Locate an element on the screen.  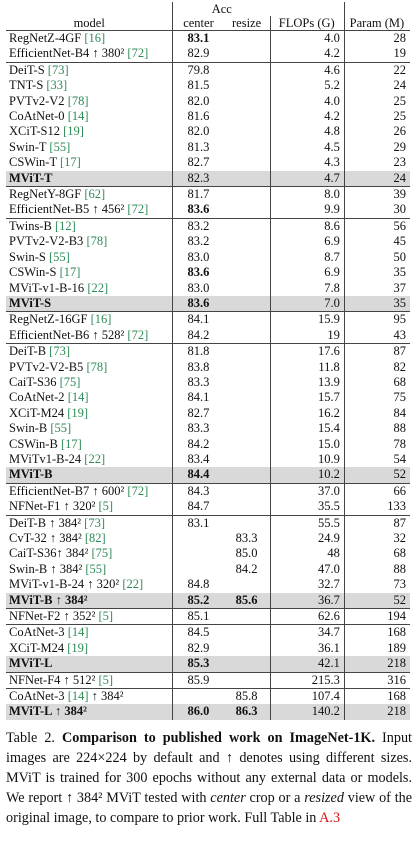
table-row: EfficientNet-B5 ↑ 456² [72] 83.6 9.9 30 is located at coordinates (208, 210).